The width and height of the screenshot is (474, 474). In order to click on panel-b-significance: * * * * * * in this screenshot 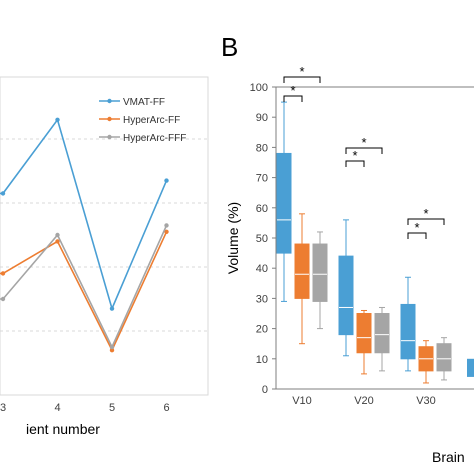, I will do `click(364, 151)`.